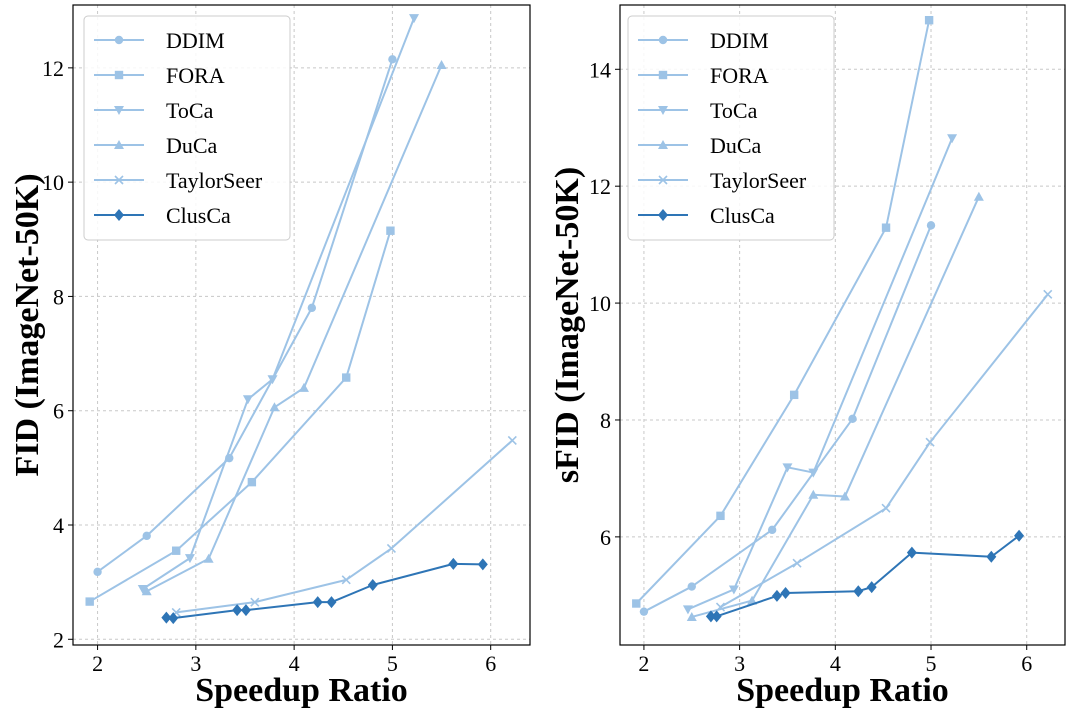 The height and width of the screenshot is (712, 1080). I want to click on y-tick-label: 14, so click(600, 69).